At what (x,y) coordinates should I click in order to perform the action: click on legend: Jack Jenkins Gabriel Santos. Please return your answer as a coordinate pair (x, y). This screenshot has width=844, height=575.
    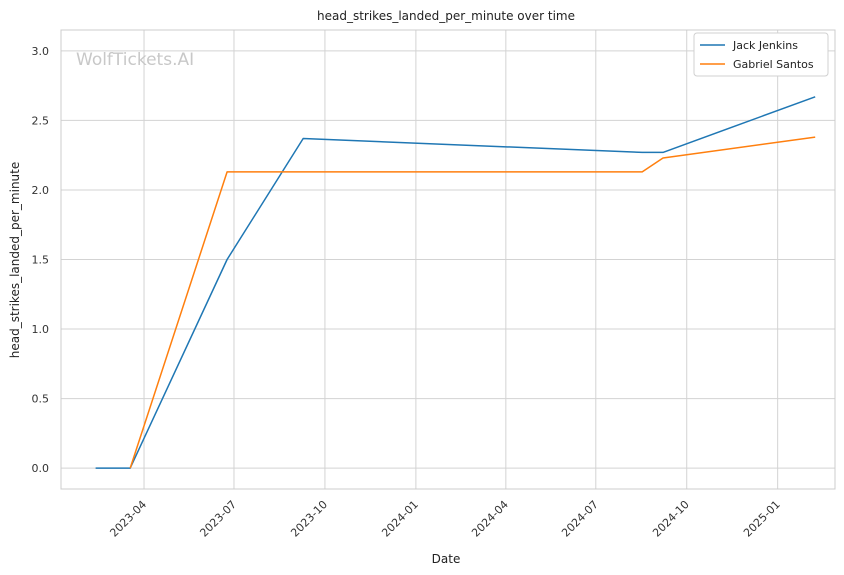
    Looking at the image, I should click on (761, 54).